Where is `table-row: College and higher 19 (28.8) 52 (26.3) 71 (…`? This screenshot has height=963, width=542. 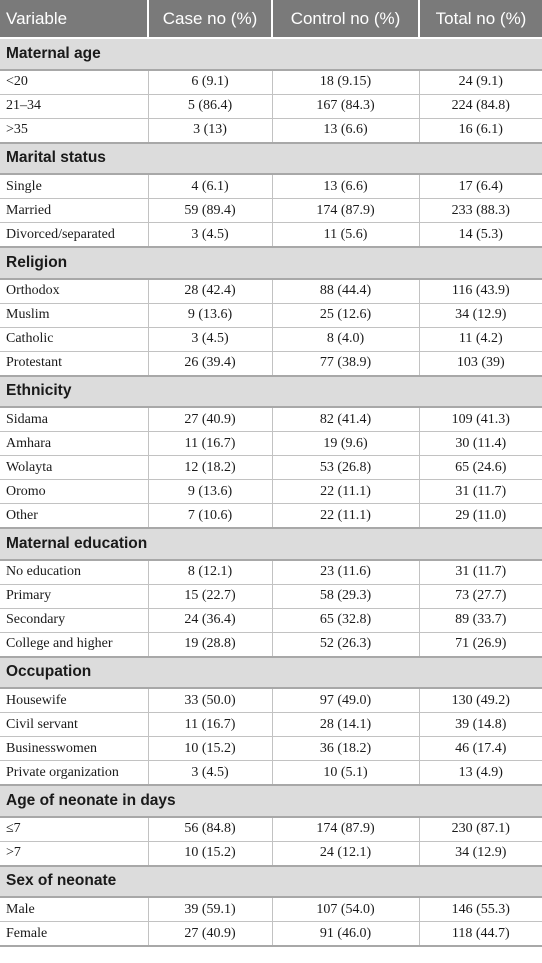
table-row: College and higher 19 (28.8) 52 (26.3) 71 (… is located at coordinates (271, 645).